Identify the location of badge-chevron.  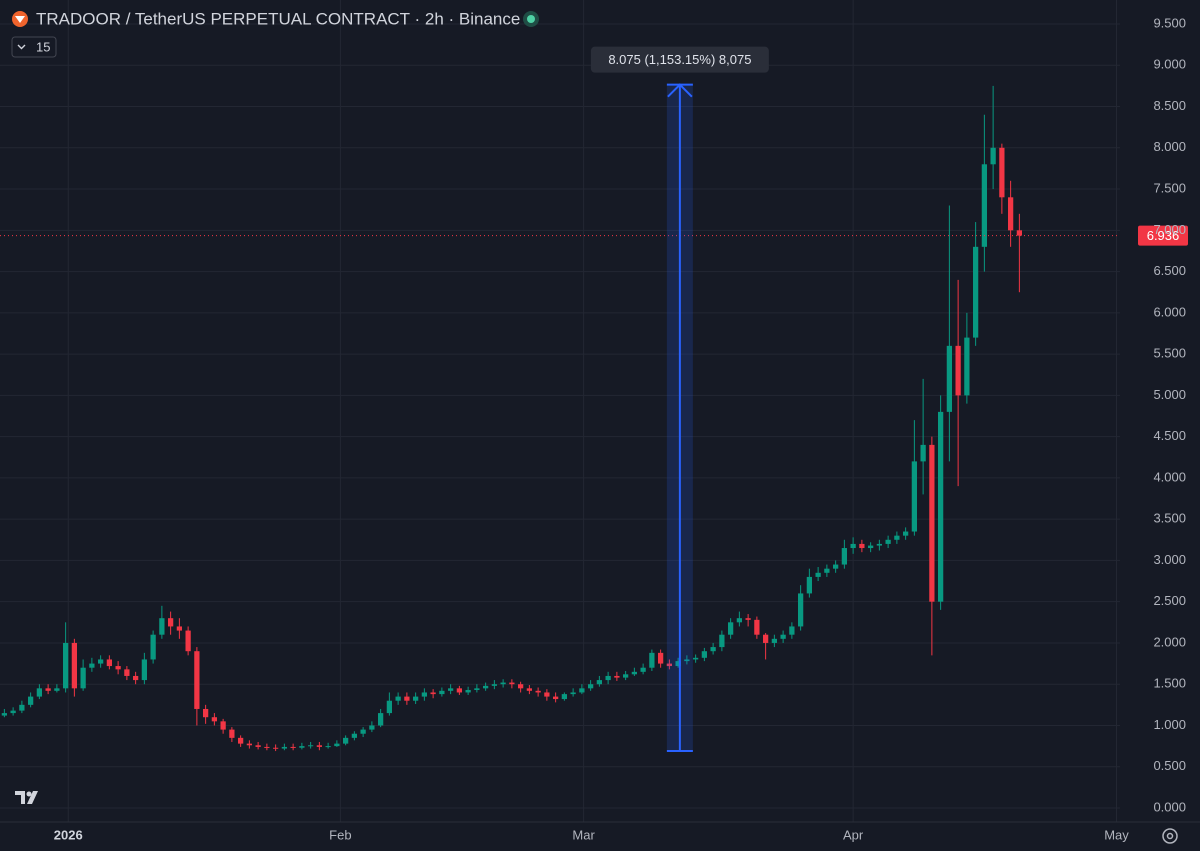
(21, 47).